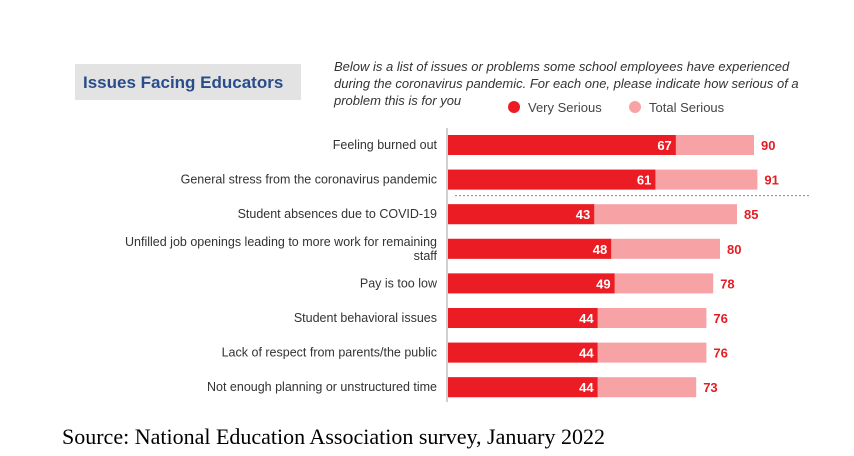 This screenshot has height=456, width=854. Describe the element at coordinates (183, 82) in the screenshot. I see `chart-title: Issues Facing Educators` at that location.